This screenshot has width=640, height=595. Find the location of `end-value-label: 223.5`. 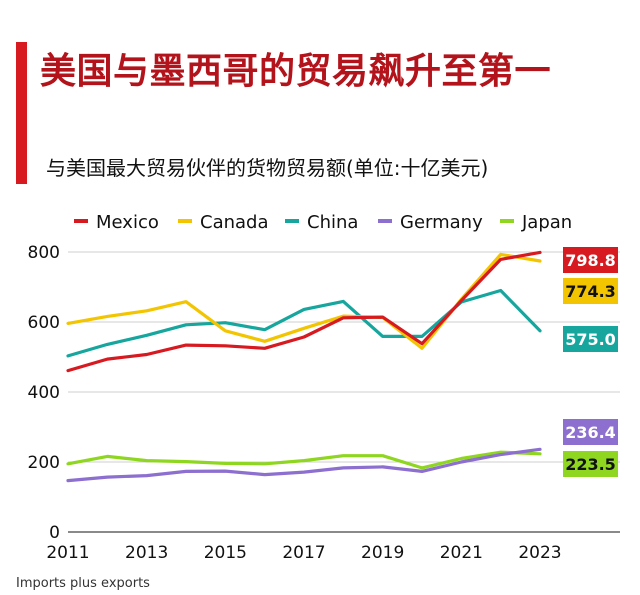

end-value-label: 223.5 is located at coordinates (590, 464).